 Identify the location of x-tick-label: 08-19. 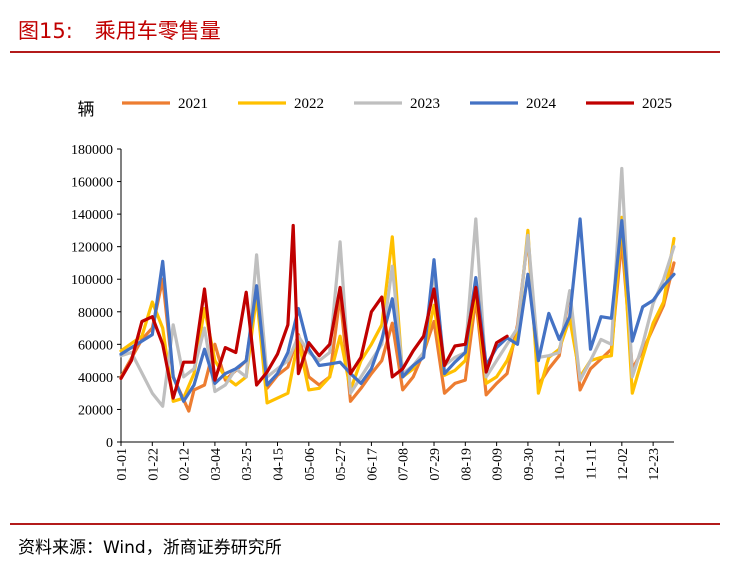
(466, 464).